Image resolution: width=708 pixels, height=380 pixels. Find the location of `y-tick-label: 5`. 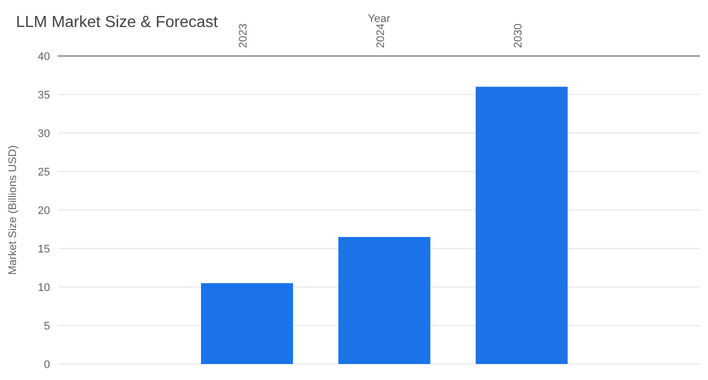

y-tick-label: 5 is located at coordinates (47, 326).